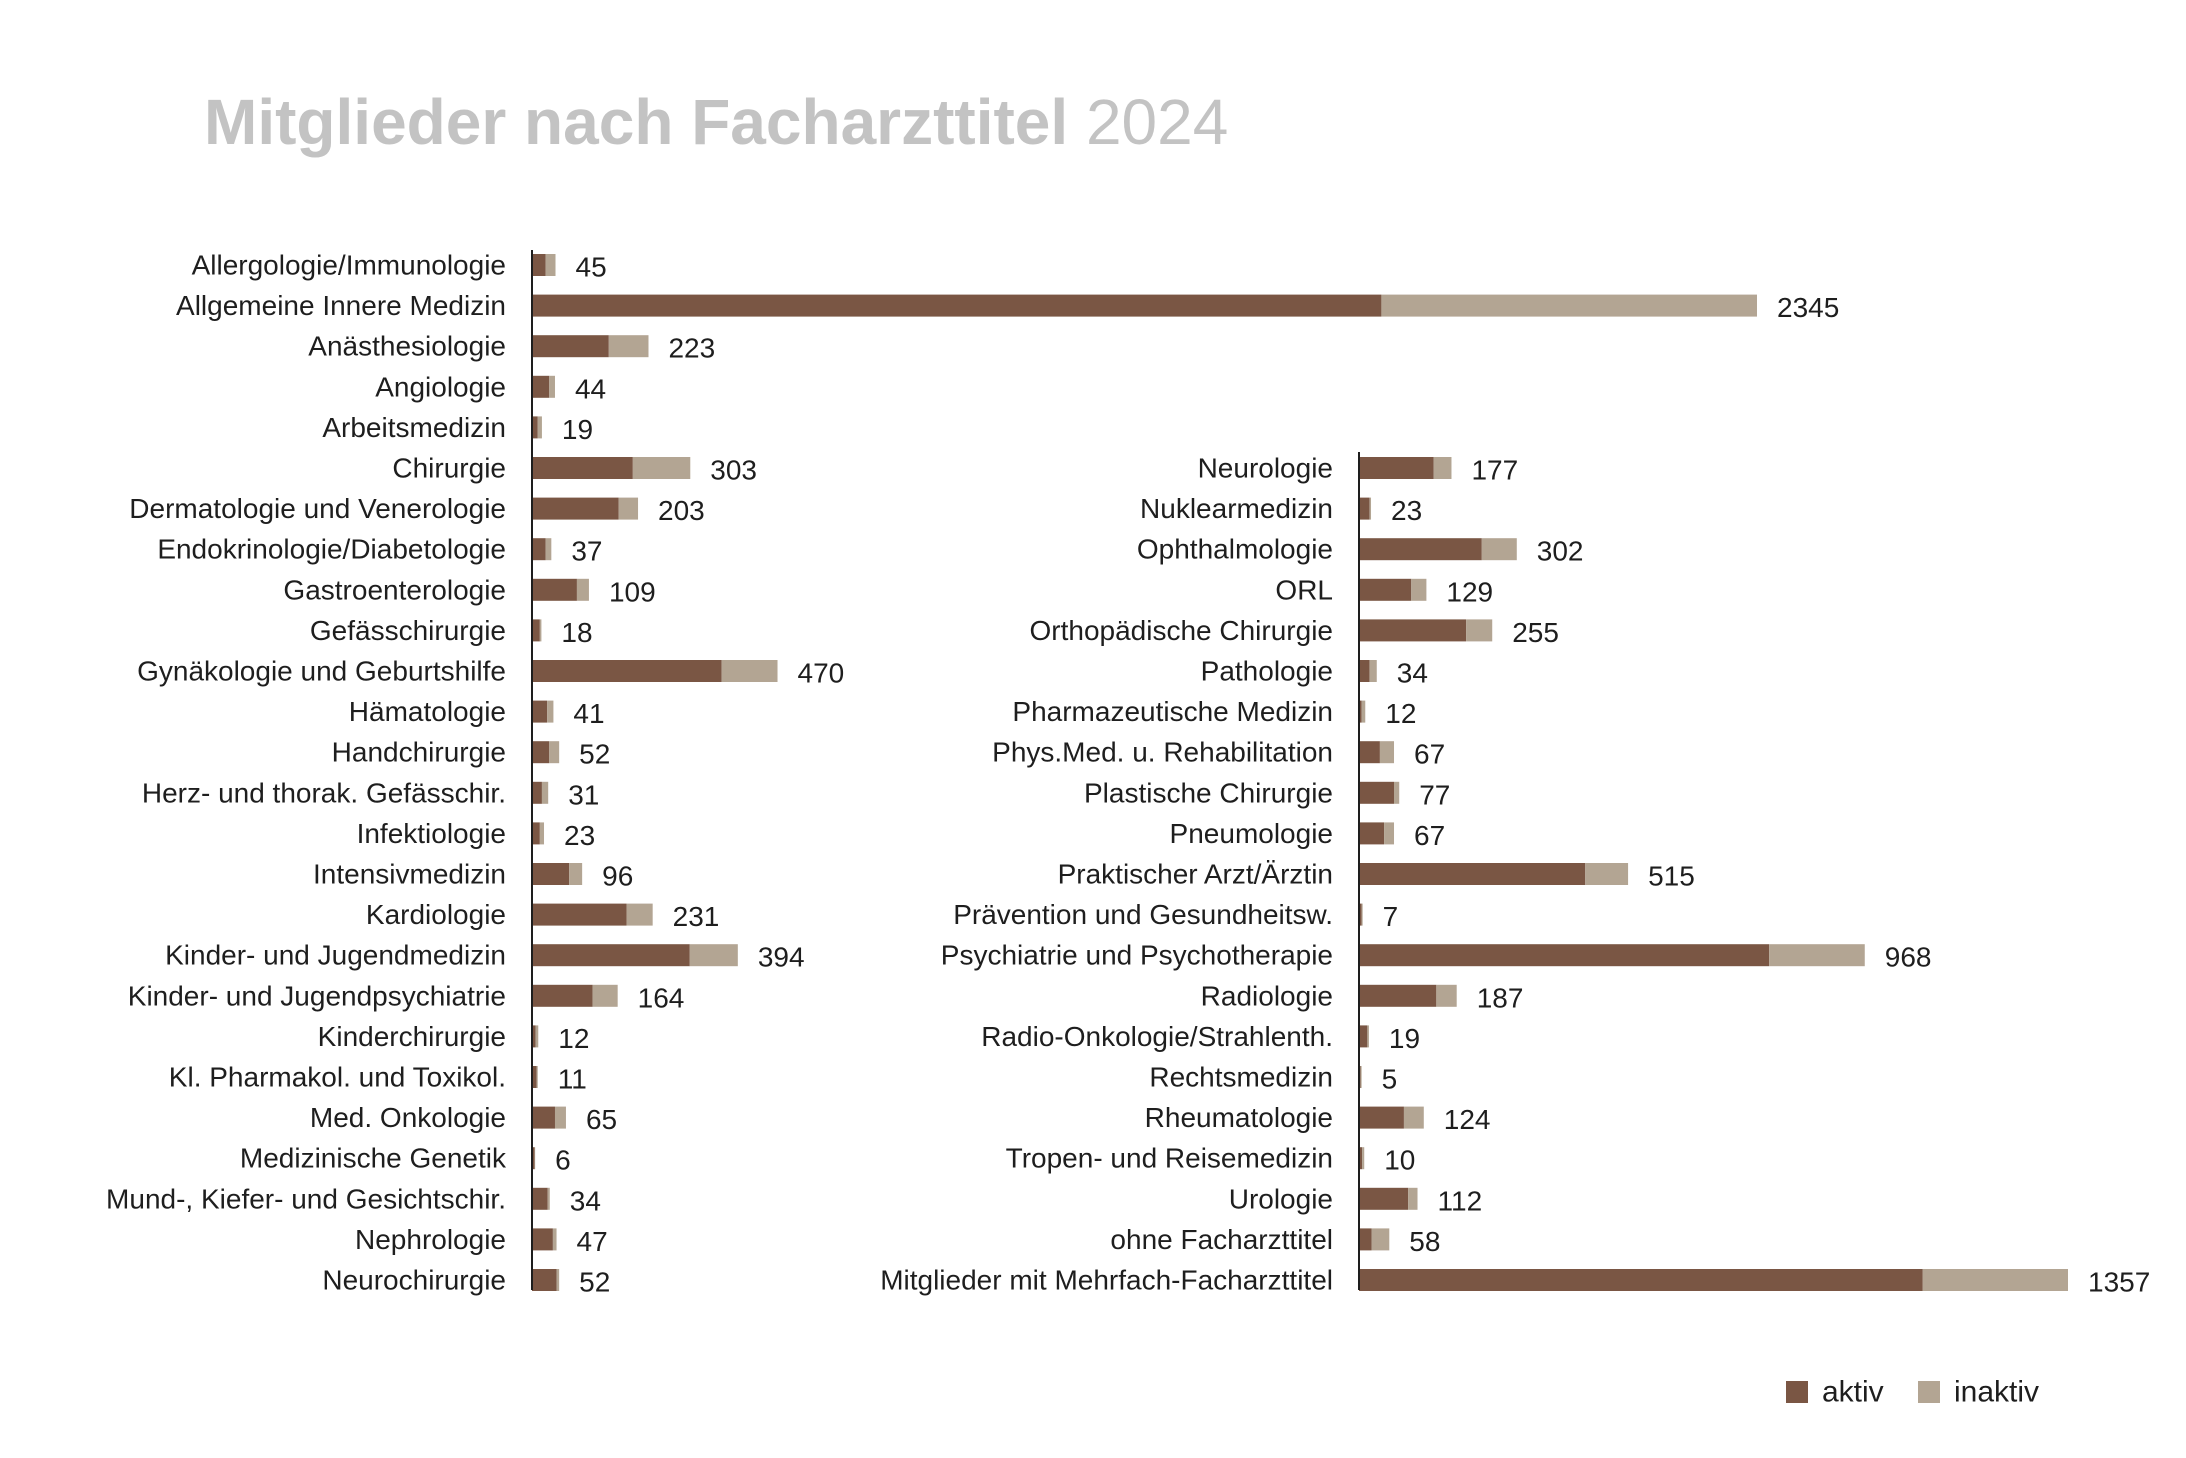 This screenshot has height=1458, width=2186. I want to click on value-label: 41, so click(588, 713).